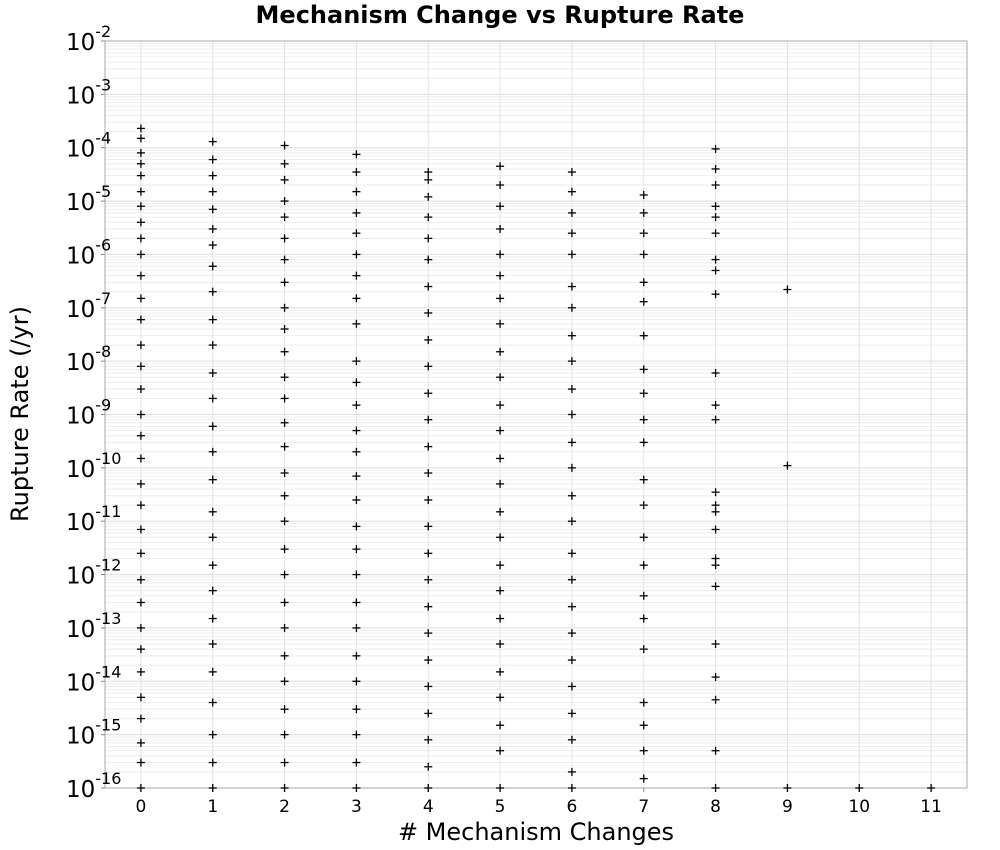  I want to click on y-tick-label: 10⁻¹³, so click(93, 626).